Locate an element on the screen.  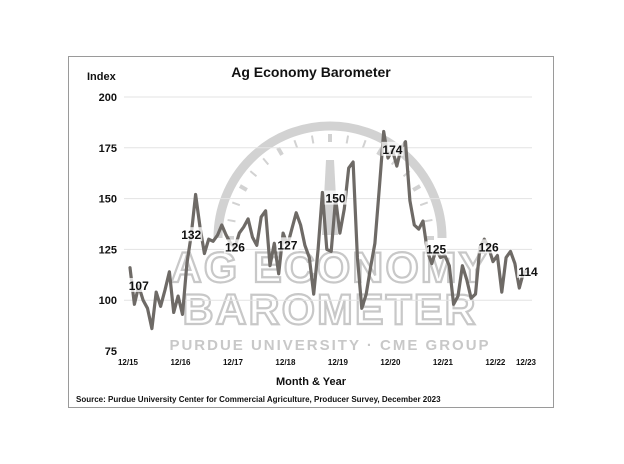
x-tick-label: 12/22 is located at coordinates (495, 362).